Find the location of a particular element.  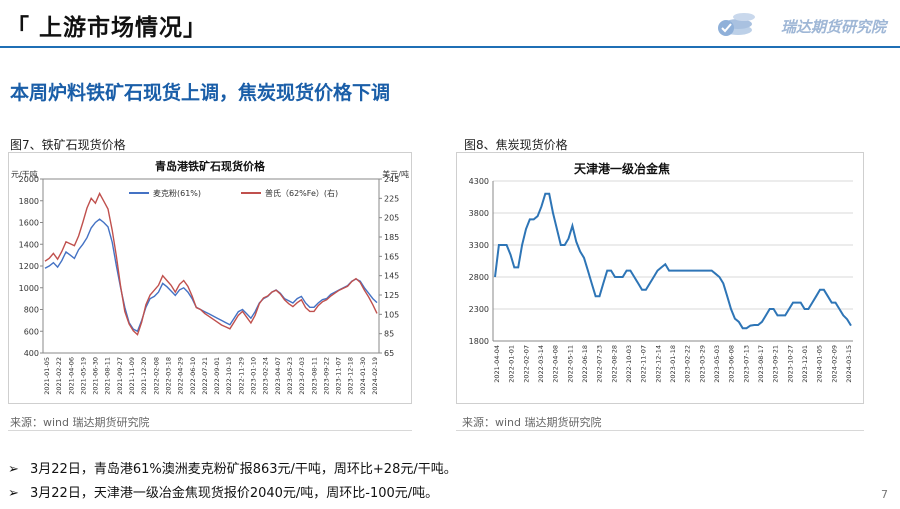

x-tick-label: 2021-06-30 is located at coordinates (96, 376).